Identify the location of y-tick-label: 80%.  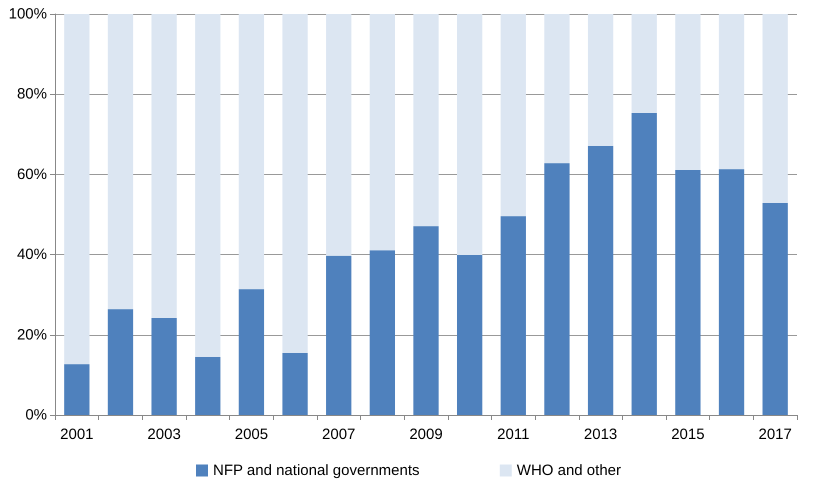
(31, 94).